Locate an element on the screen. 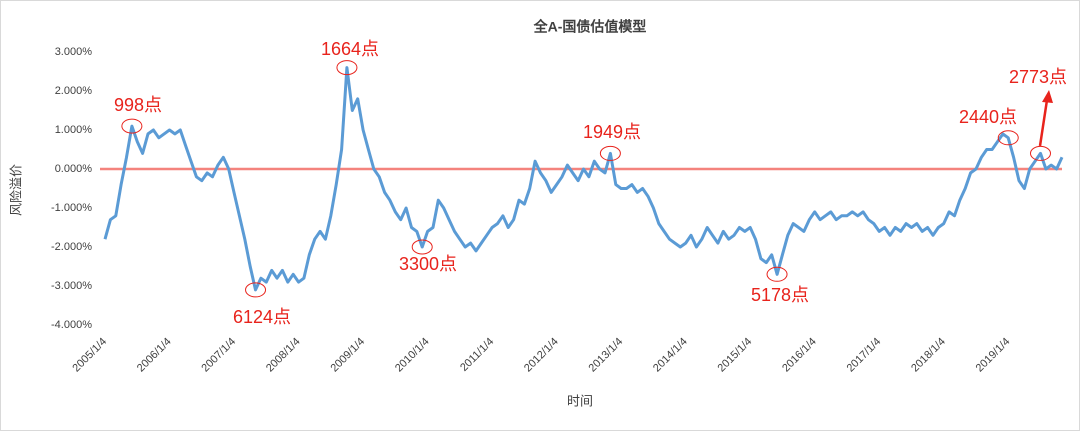  x-tick-label: 2006/1/4 is located at coordinates (154, 355).